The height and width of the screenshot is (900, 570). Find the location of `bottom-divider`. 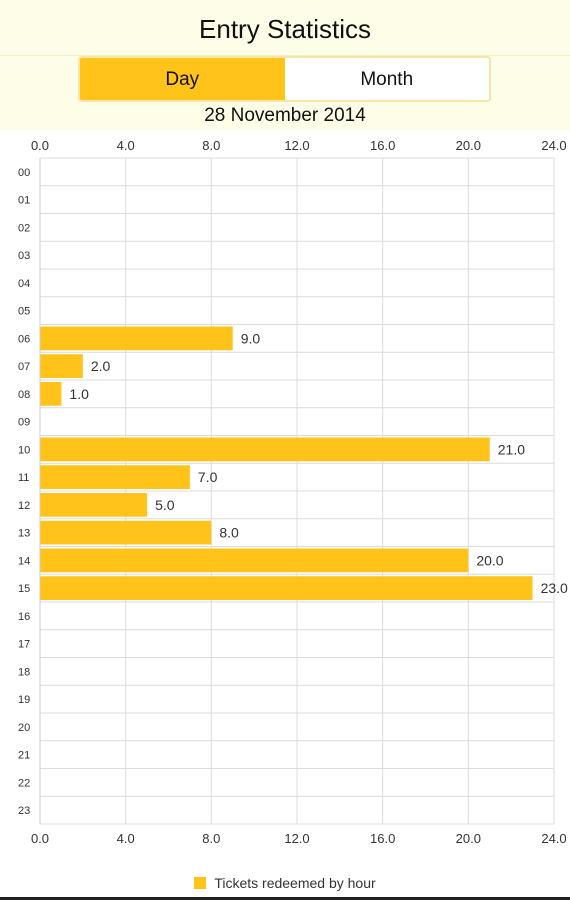

bottom-divider is located at coordinates (285, 898).